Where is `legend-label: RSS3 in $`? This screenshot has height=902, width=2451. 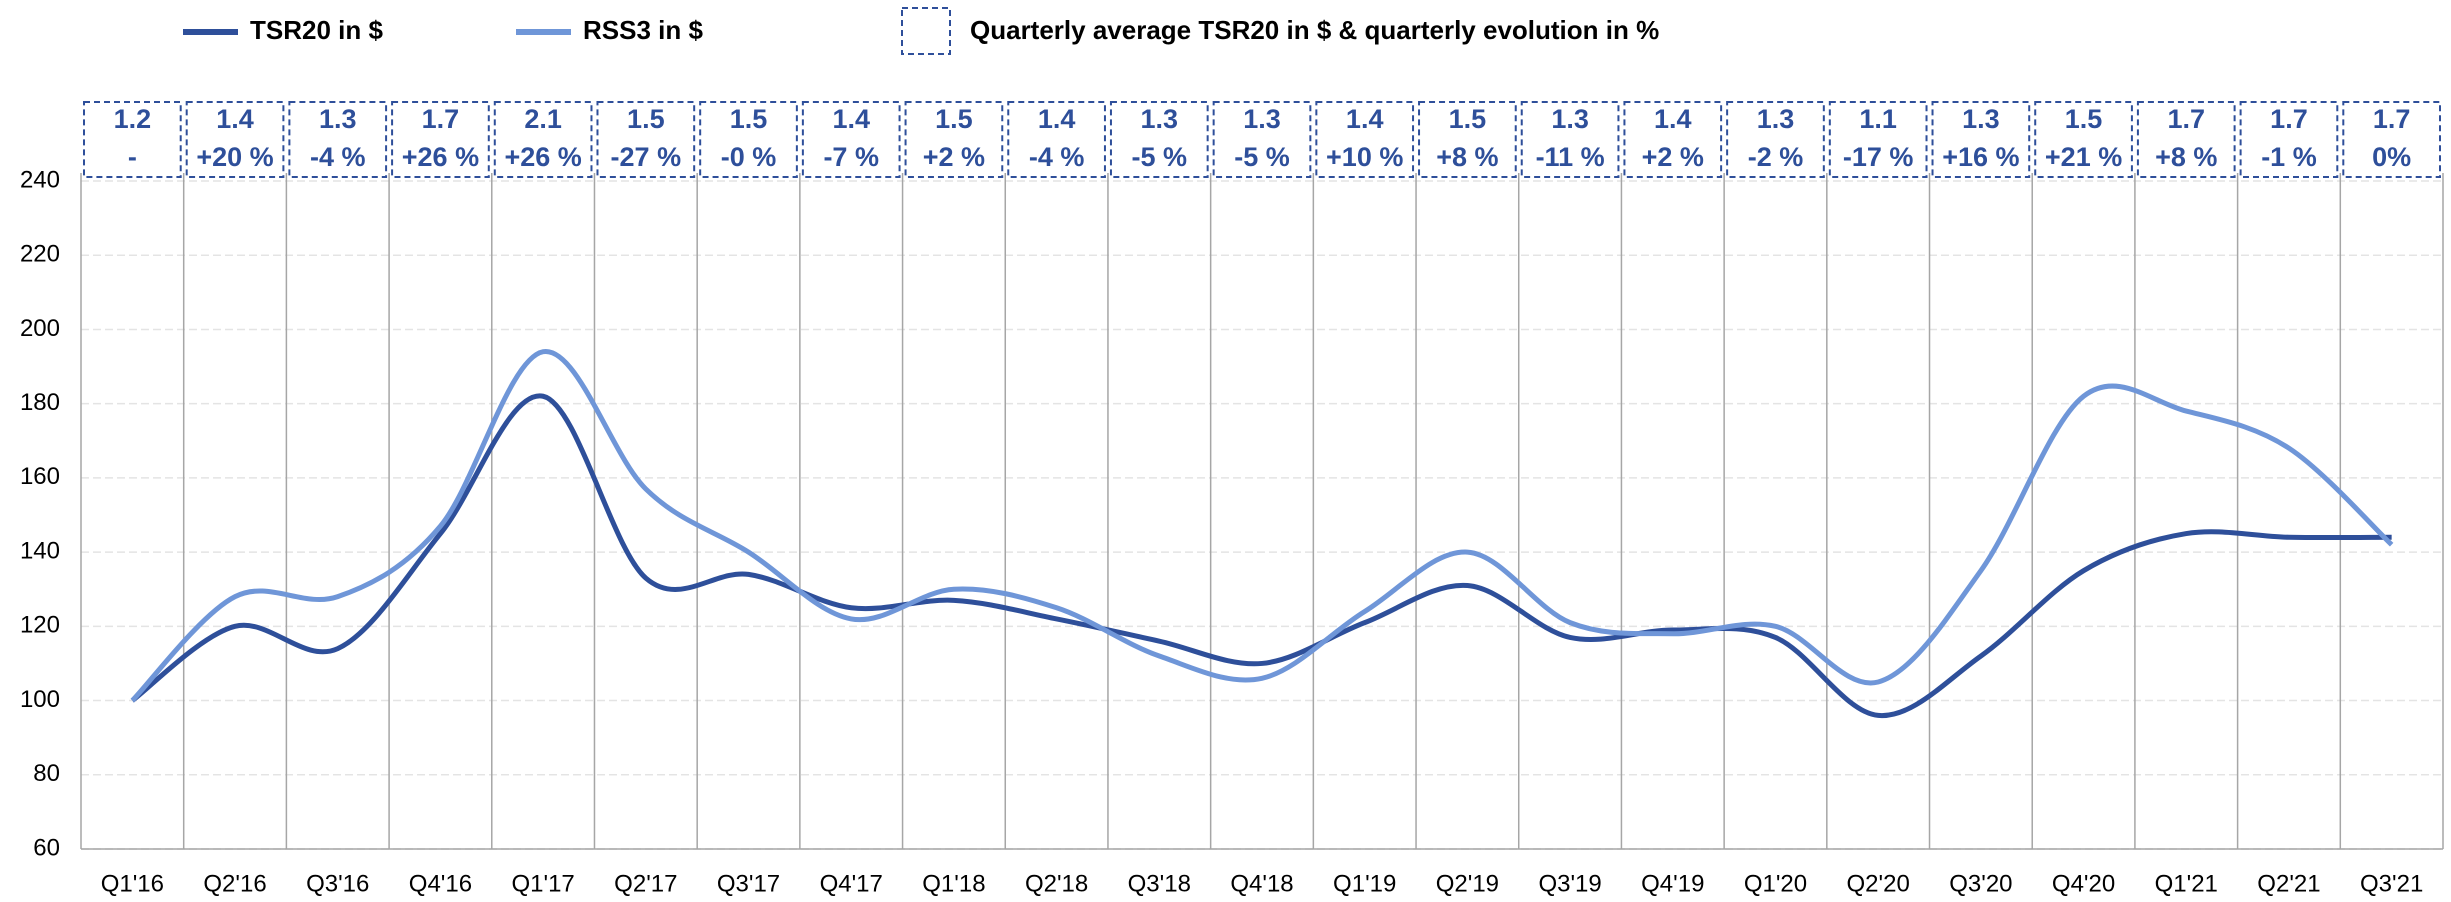 legend-label: RSS3 in $ is located at coordinates (643, 30).